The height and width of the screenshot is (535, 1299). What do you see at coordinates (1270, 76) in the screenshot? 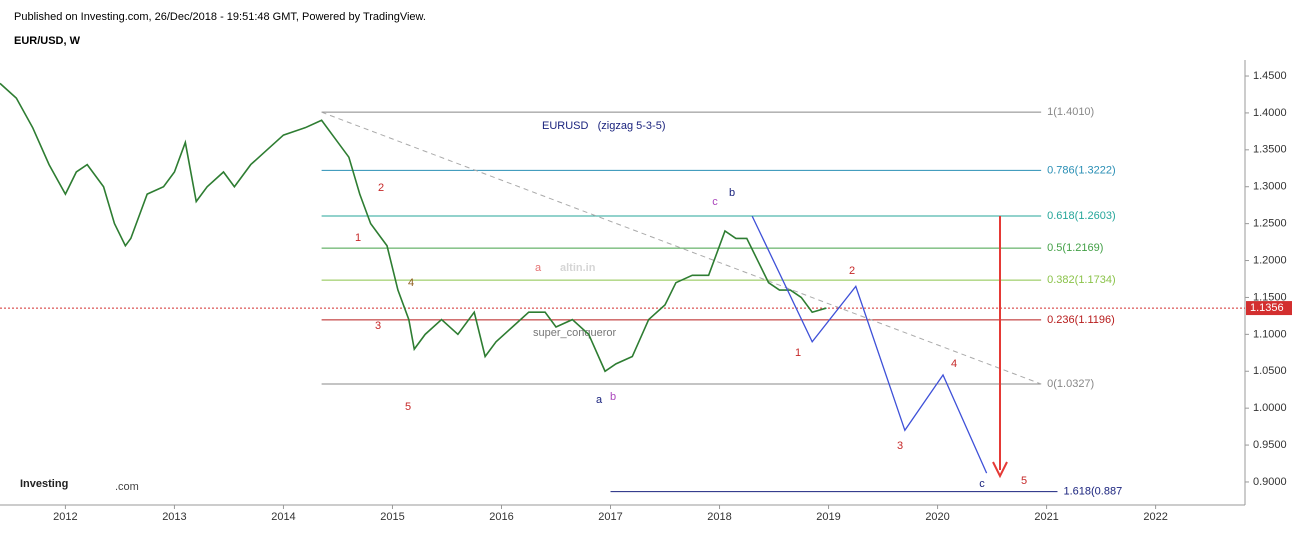
I see `y-tick-label: 1.4500` at bounding box center [1270, 76].